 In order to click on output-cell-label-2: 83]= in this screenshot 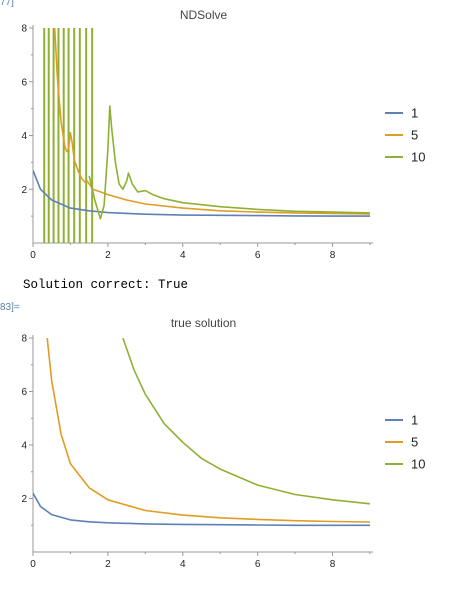, I will do `click(10, 307)`.